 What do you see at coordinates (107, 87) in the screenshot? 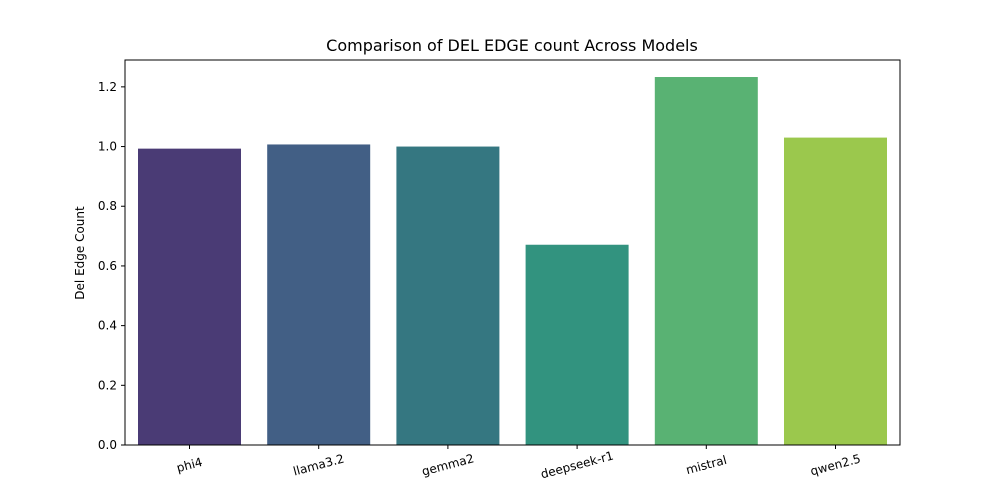
I see `y-tick-label: 1.2` at bounding box center [107, 87].